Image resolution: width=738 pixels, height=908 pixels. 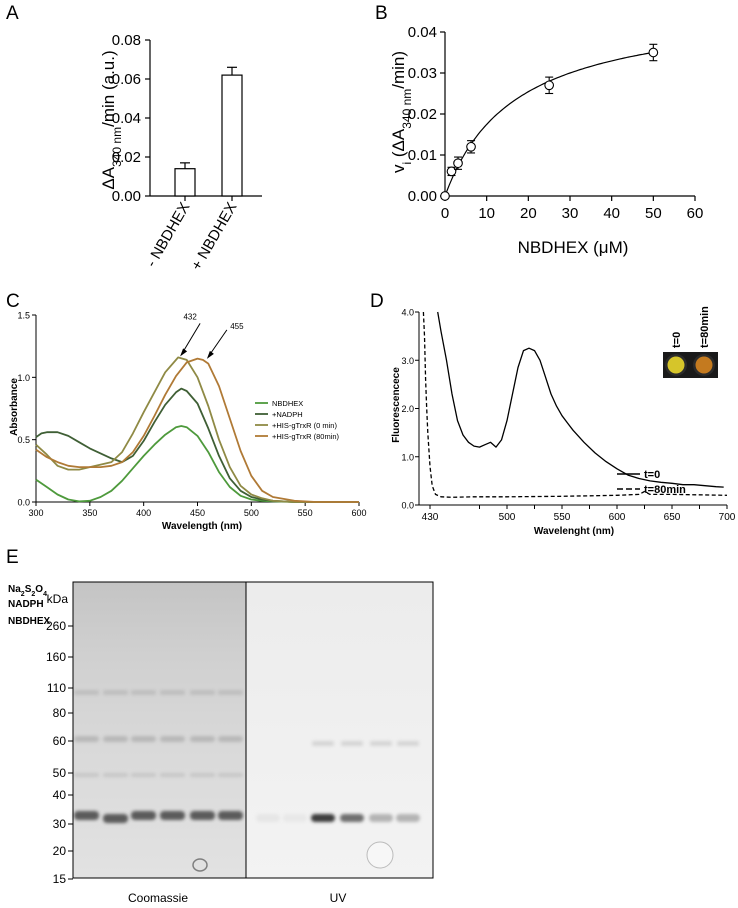 I want to click on gel-marker-label: 15, so click(x=60, y=879).